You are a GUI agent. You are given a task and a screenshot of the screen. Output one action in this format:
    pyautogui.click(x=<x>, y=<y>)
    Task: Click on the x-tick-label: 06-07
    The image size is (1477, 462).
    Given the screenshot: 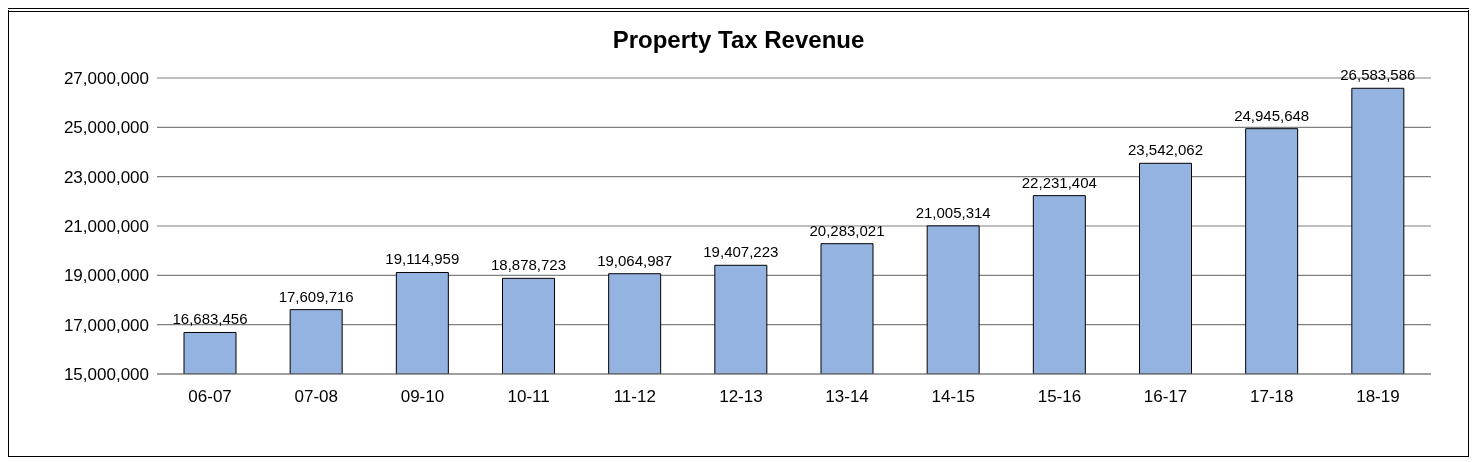 What is the action you would take?
    pyautogui.click(x=210, y=397)
    